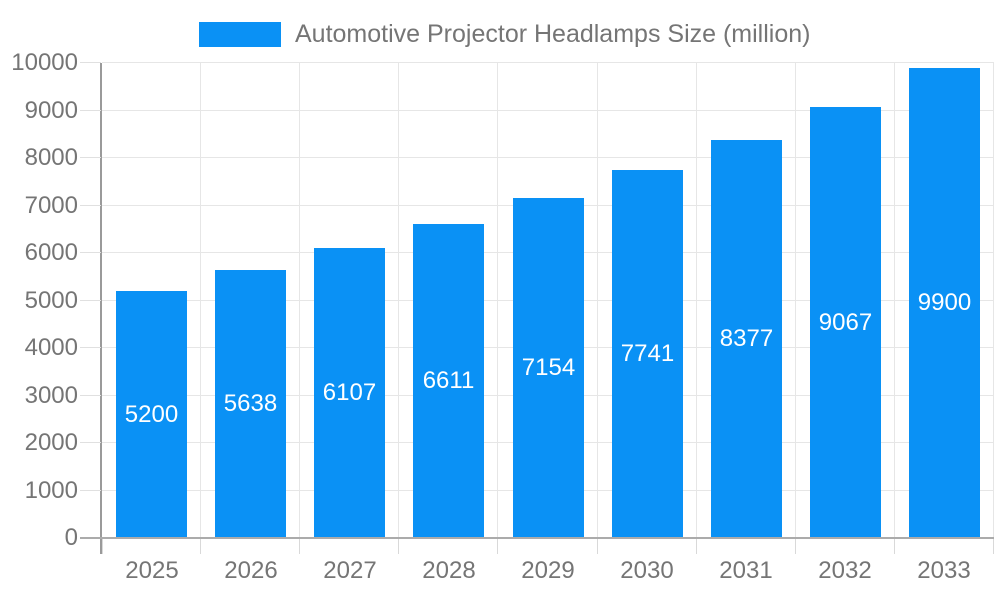 The height and width of the screenshot is (600, 1000). I want to click on bar-2026: 5638, so click(250, 404).